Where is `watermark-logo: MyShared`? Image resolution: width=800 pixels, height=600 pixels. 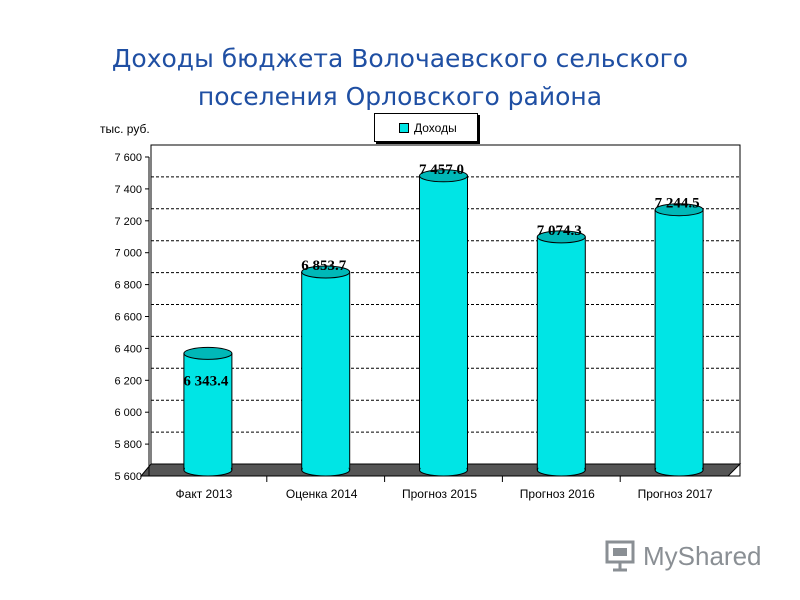 watermark-logo: MyShared is located at coordinates (685, 556).